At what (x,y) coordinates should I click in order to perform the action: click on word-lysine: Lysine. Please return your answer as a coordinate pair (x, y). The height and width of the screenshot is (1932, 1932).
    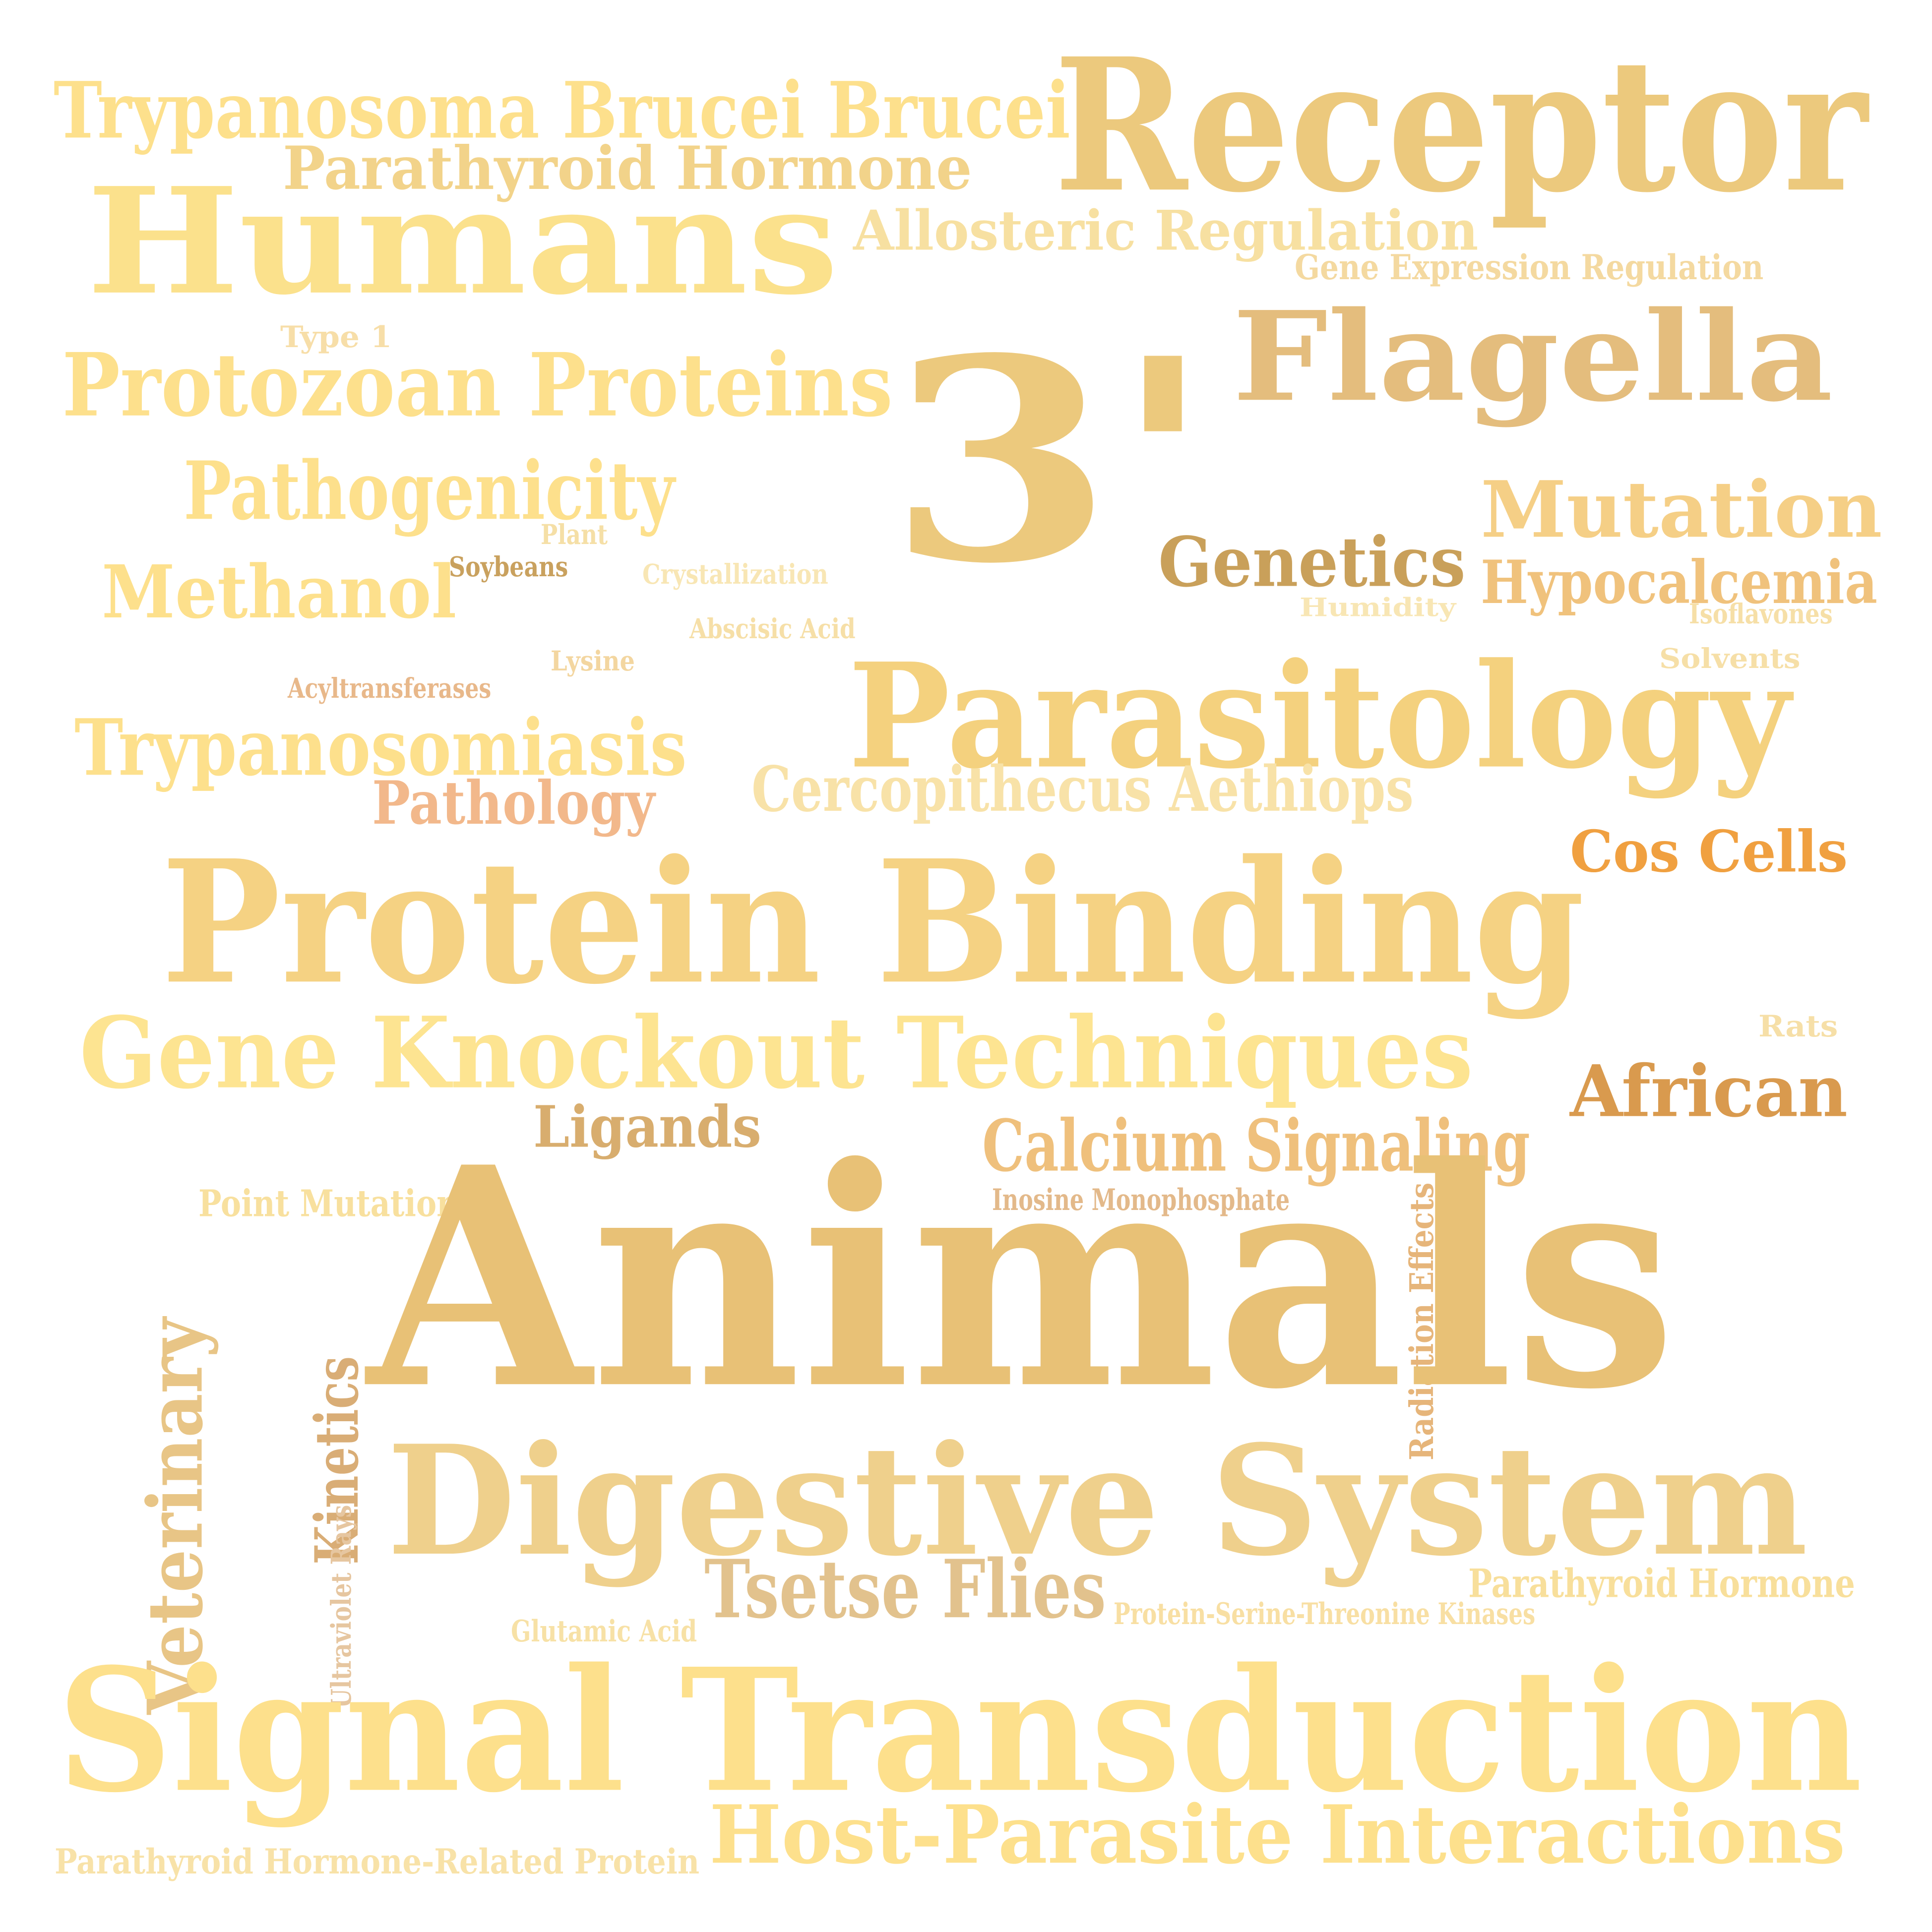
    Looking at the image, I should click on (593, 660).